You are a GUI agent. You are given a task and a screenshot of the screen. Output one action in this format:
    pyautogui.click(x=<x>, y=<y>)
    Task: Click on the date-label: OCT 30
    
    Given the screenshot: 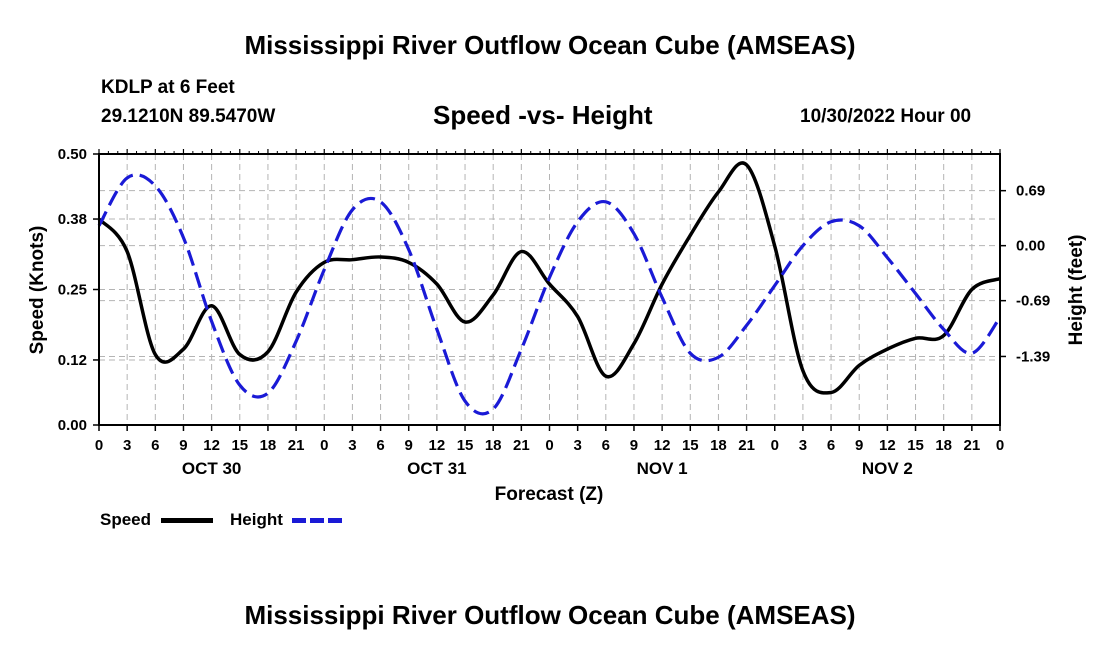 What is the action you would take?
    pyautogui.click(x=212, y=468)
    